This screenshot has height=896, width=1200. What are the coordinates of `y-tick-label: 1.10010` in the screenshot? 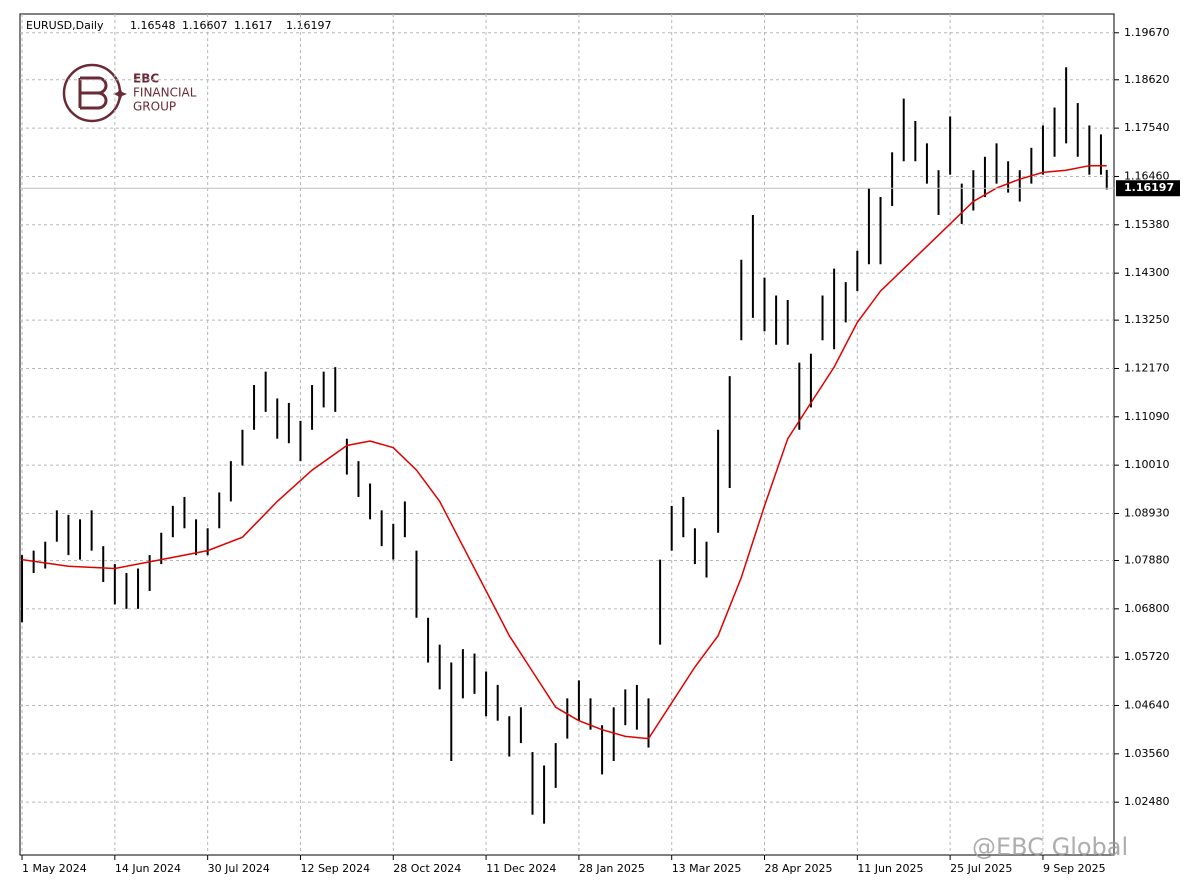 It's located at (1147, 464).